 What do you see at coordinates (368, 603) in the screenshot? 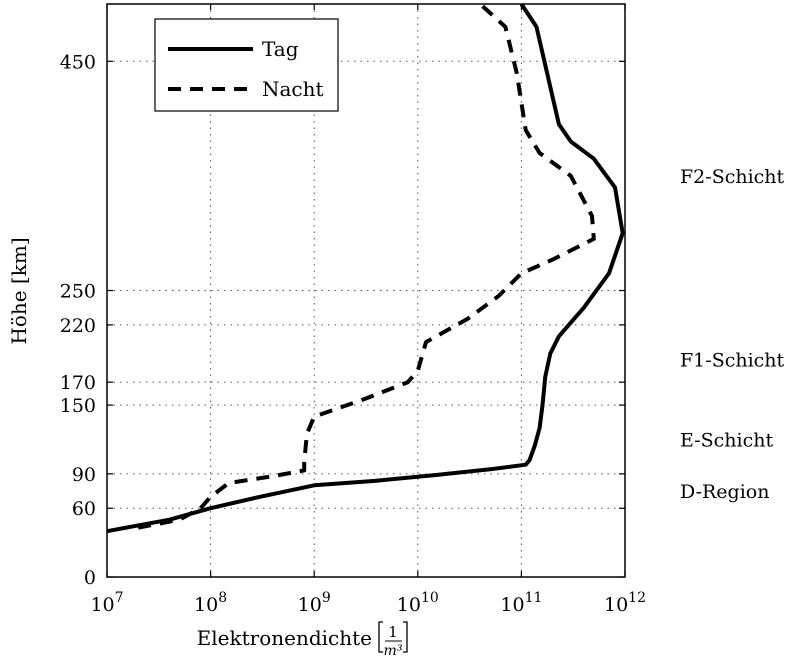
I see `x-tick-labels: 10⁷ 10⁸ 10⁹ 10¹⁰ 10¹¹ 10¹²` at bounding box center [368, 603].